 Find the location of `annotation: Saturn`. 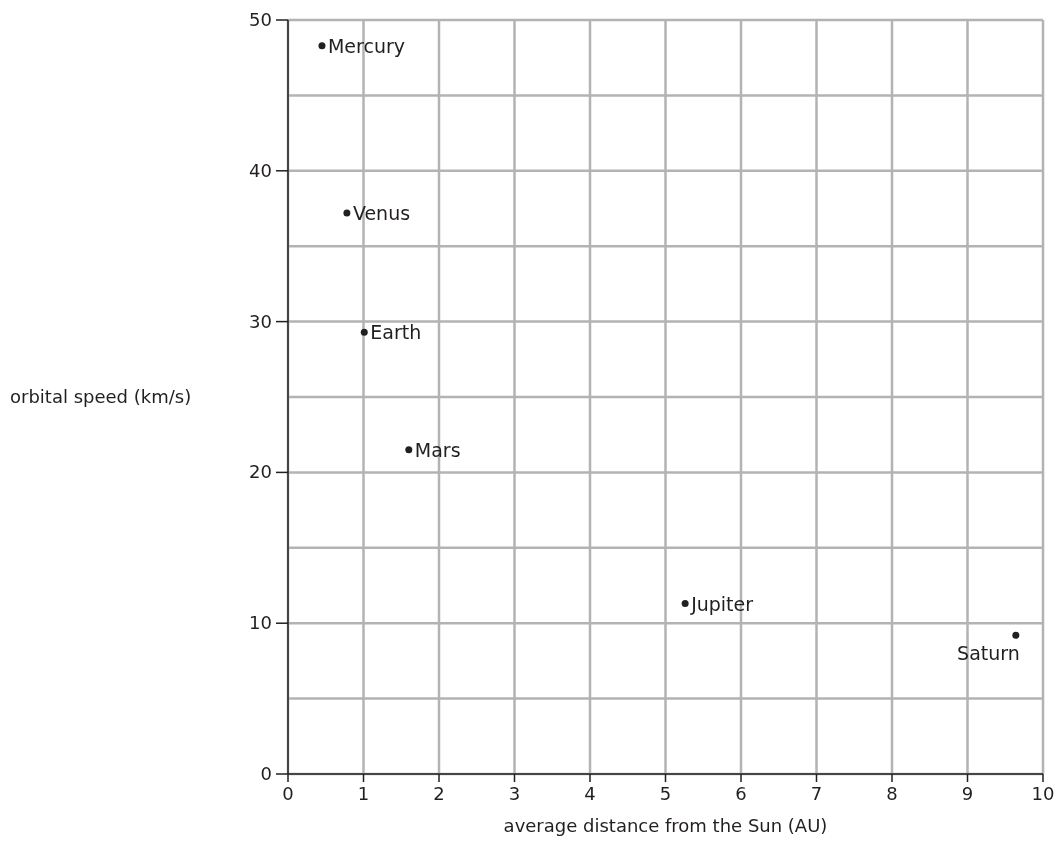

annotation: Saturn is located at coordinates (988, 653).